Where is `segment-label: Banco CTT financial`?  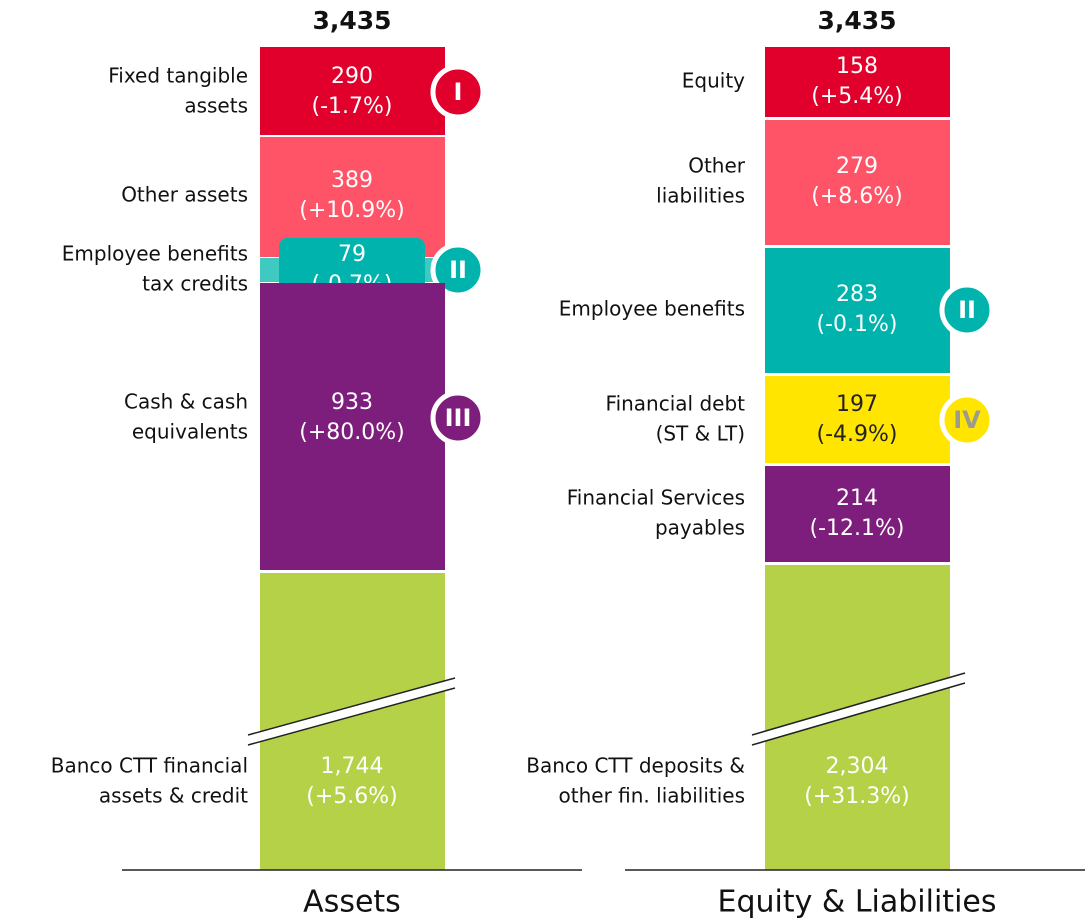 segment-label: Banco CTT financial is located at coordinates (149, 766).